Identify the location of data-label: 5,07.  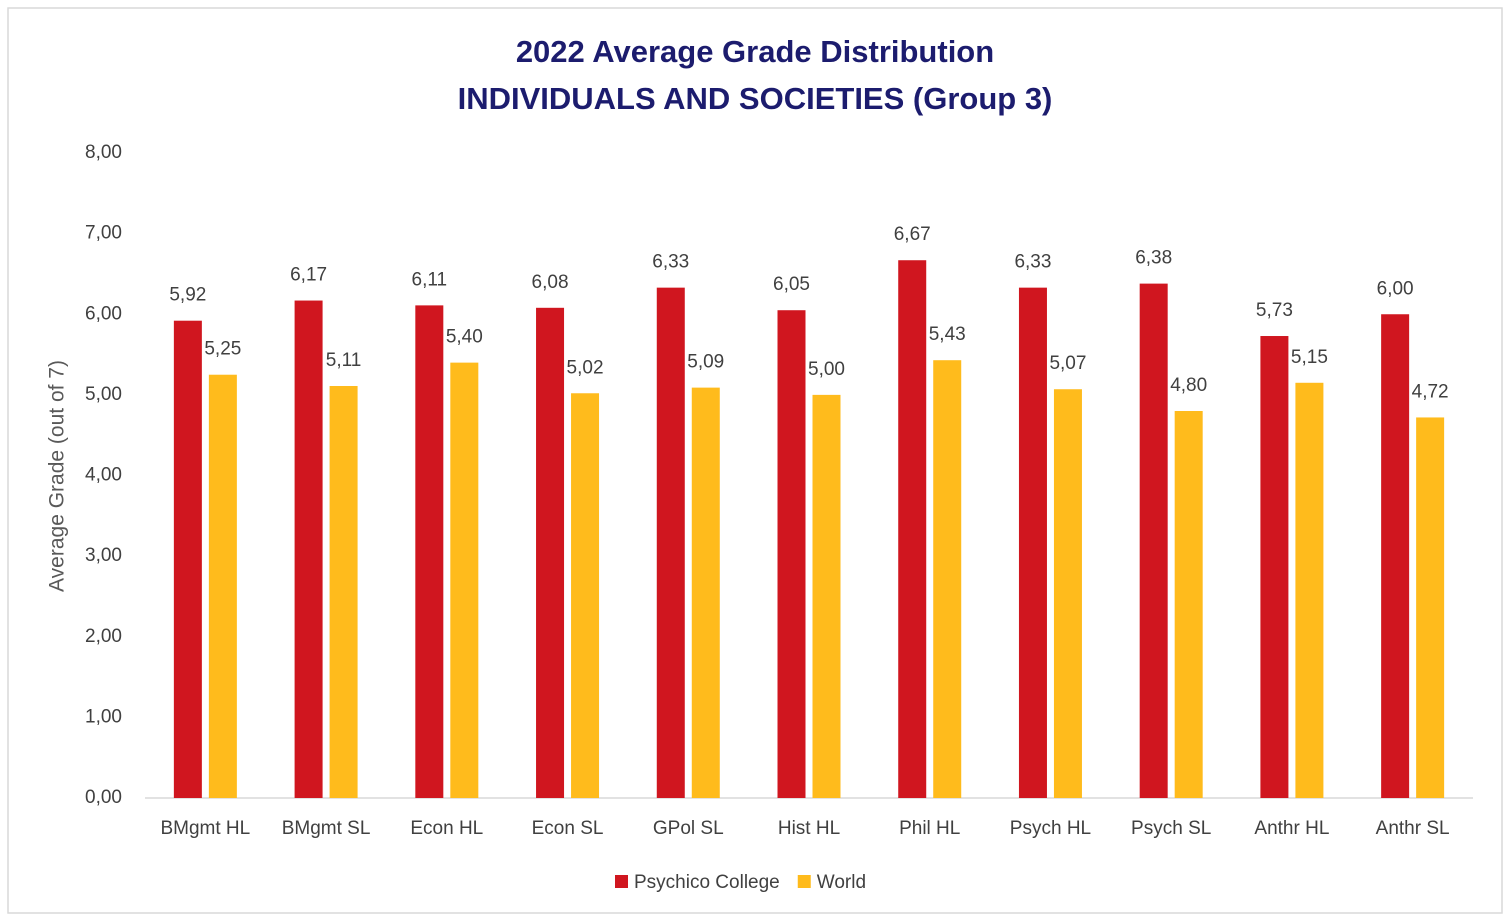
(1067, 363).